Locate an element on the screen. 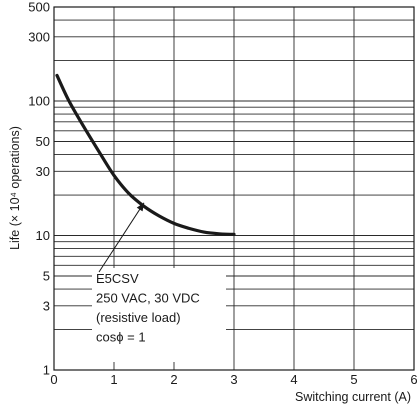 This screenshot has height=418, width=419. x-axis-title: Switching current (A) is located at coordinates (353, 397).